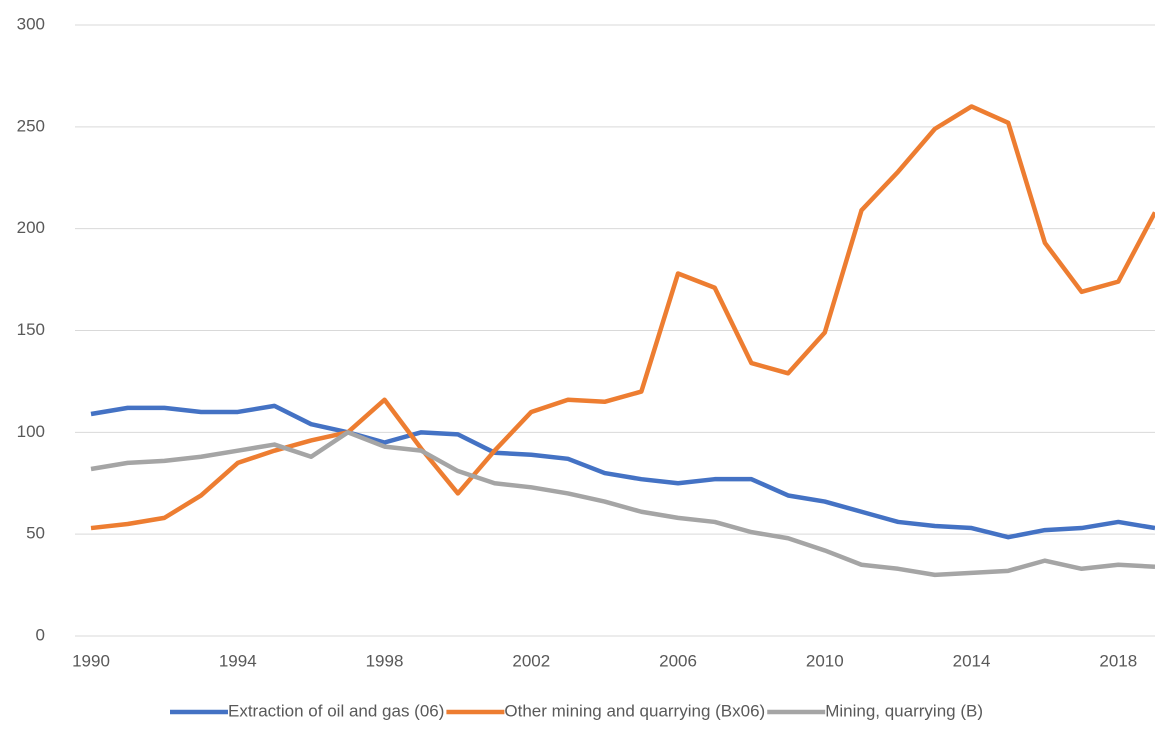  What do you see at coordinates (634, 710) in the screenshot?
I see `legend-label: Other mining and quarrying (Bx06)` at bounding box center [634, 710].